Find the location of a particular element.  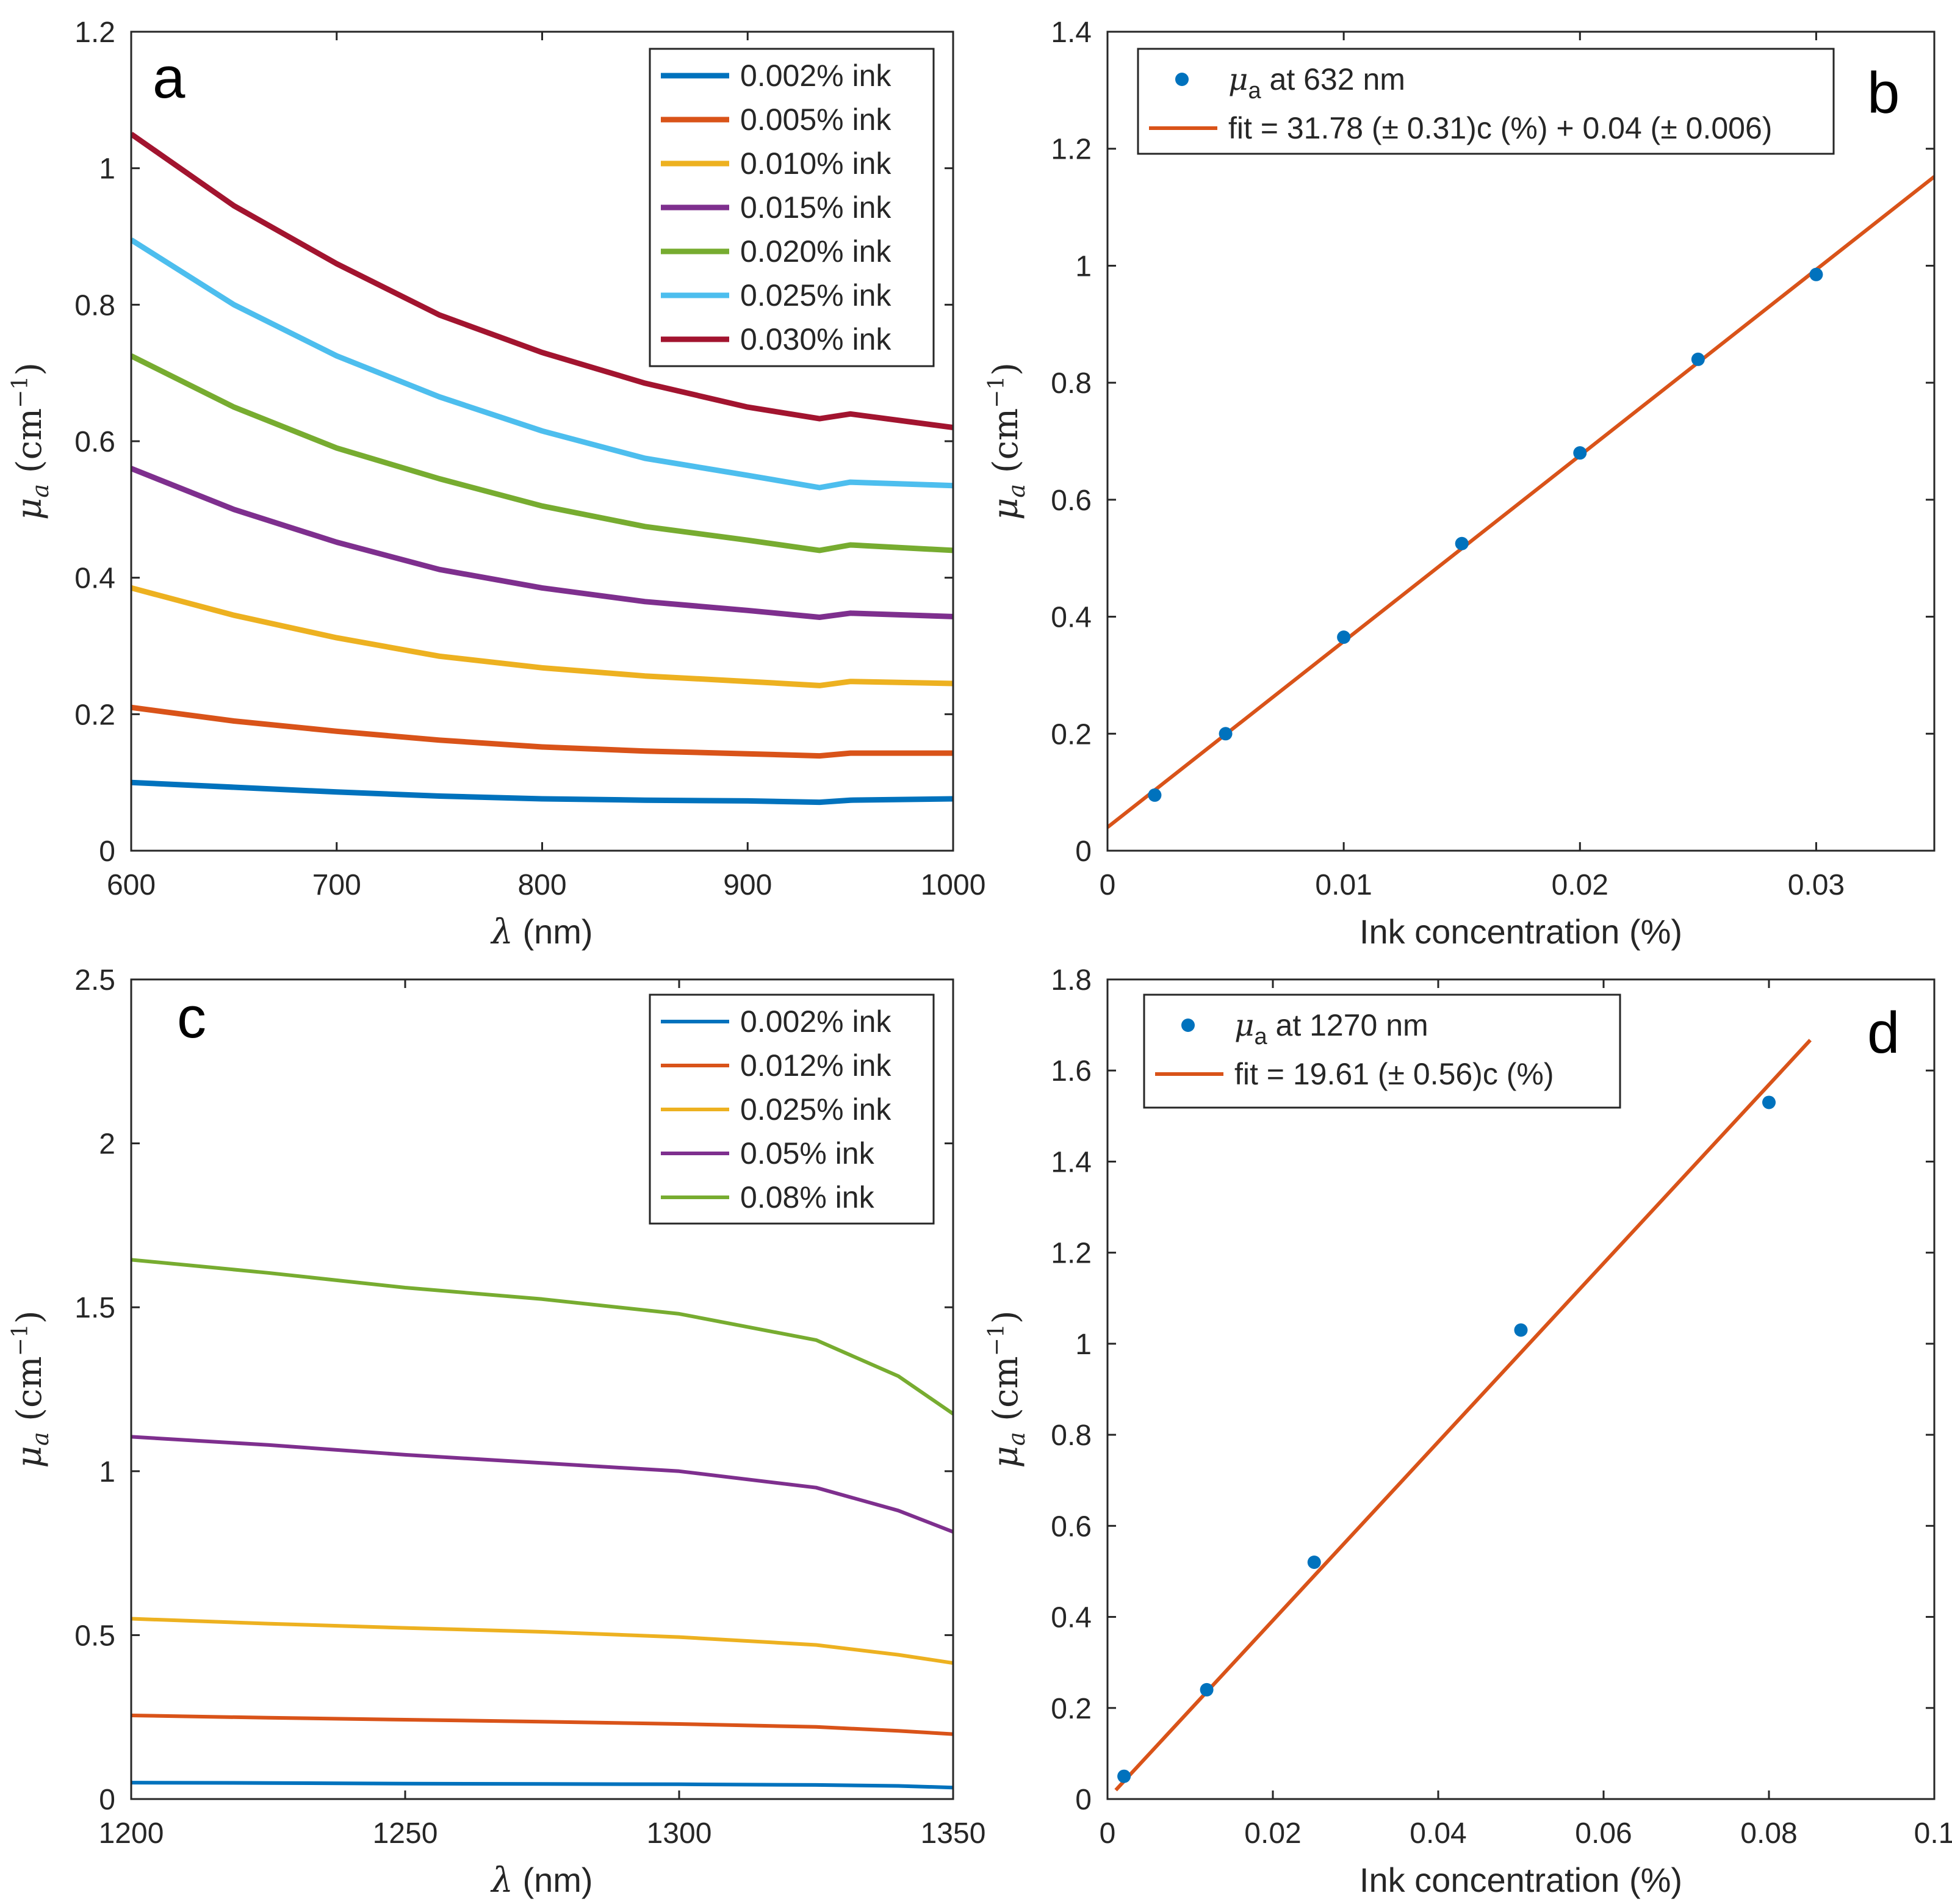

x-tick-label: 0.01 is located at coordinates (1343, 885).